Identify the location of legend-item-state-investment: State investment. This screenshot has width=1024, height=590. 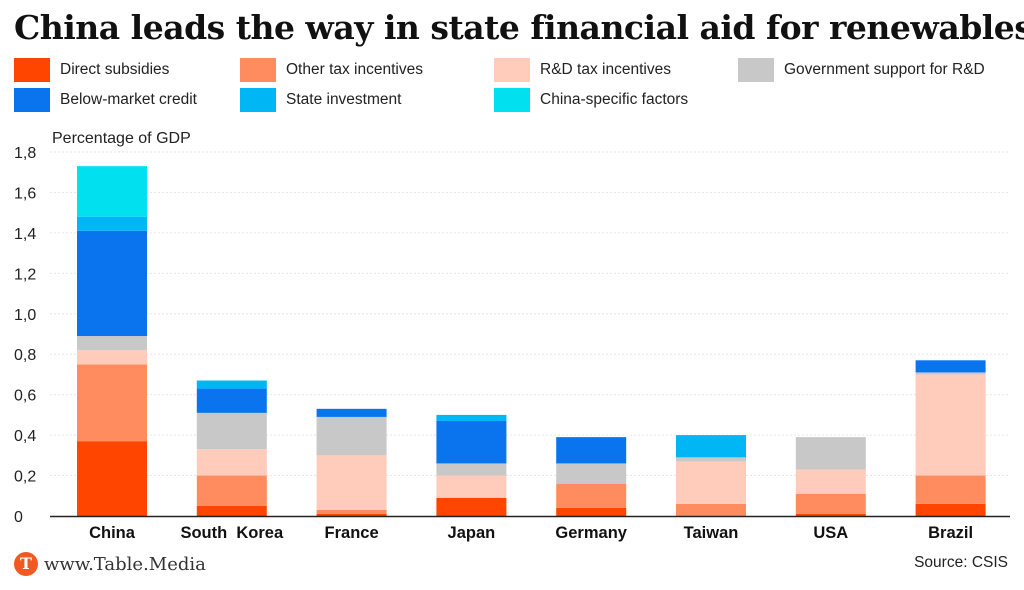
(320, 100).